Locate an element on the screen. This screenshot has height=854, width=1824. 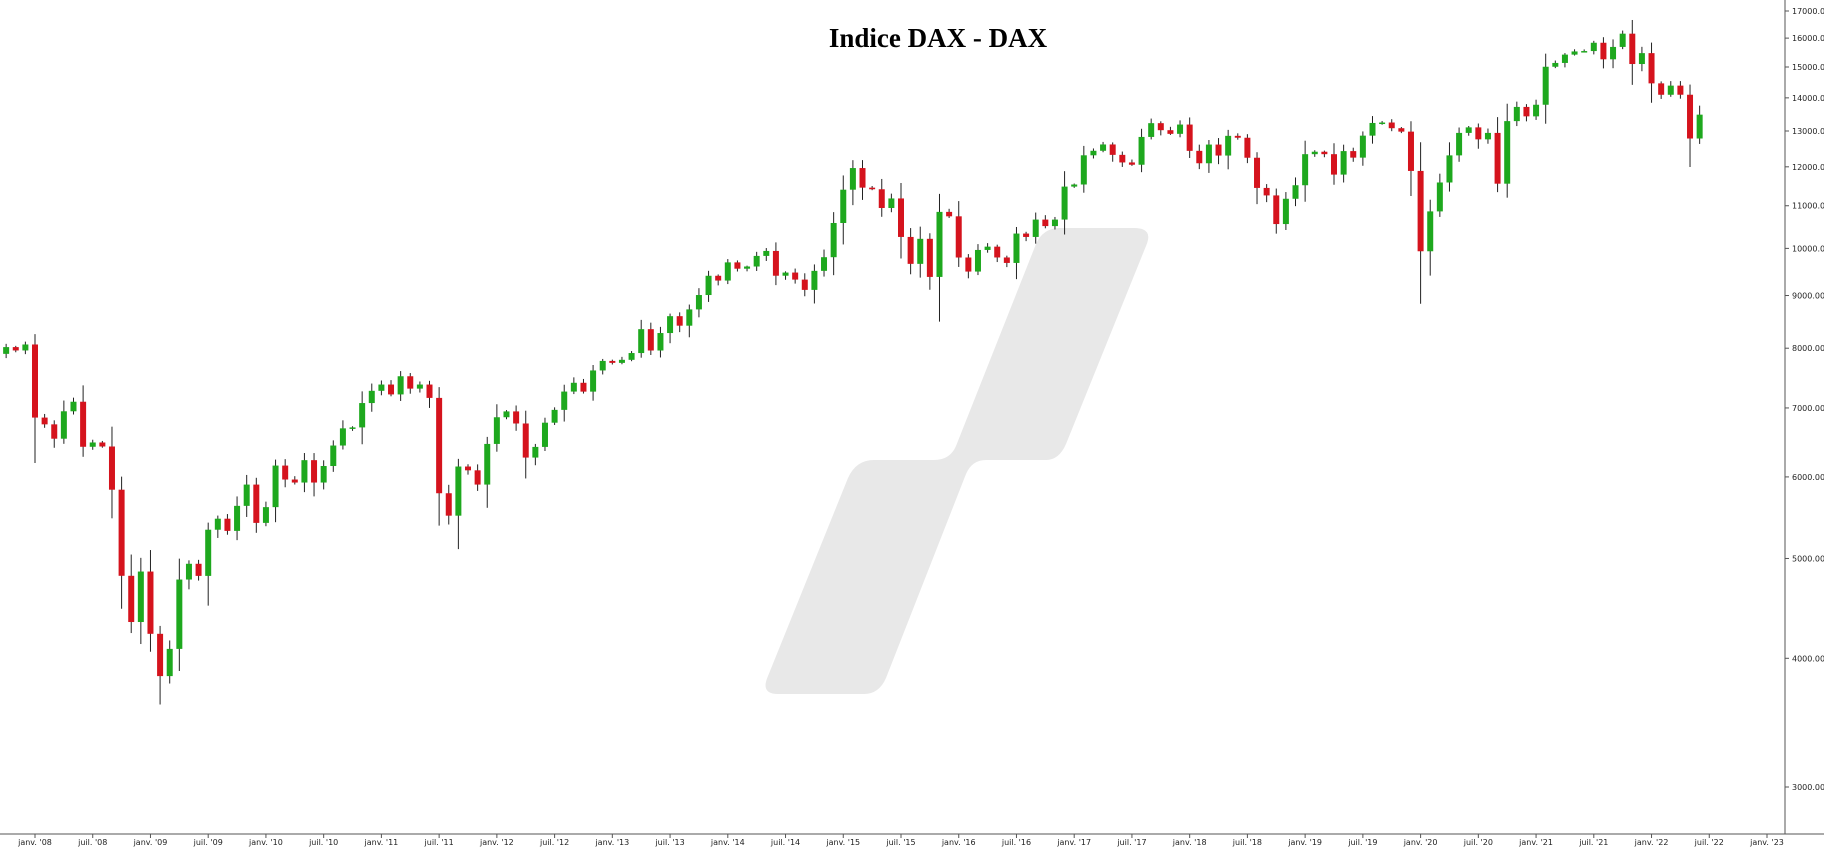
x-tick-label: juil. '08 is located at coordinates (92, 842).